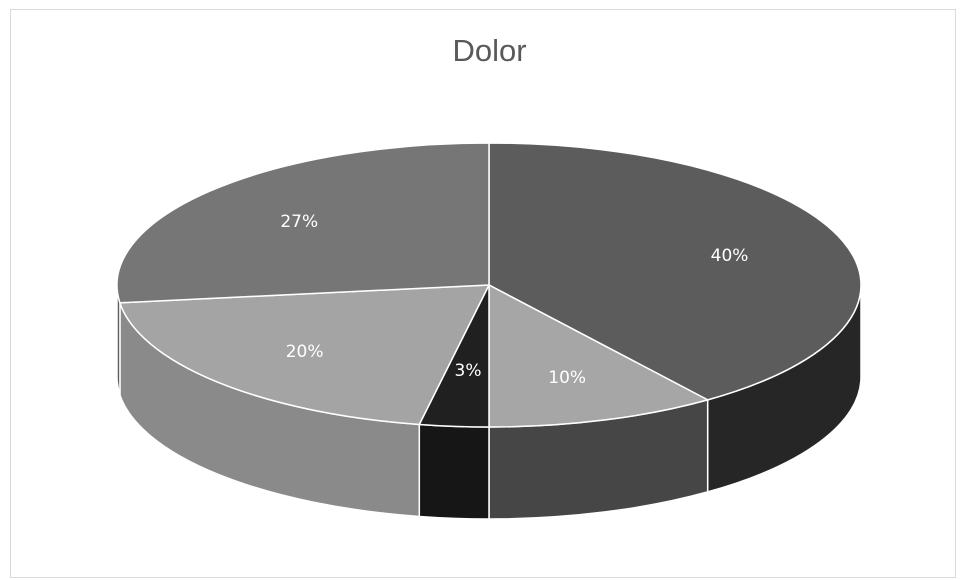 Image resolution: width=961 pixels, height=580 pixels. Describe the element at coordinates (299, 222) in the screenshot. I see `pie-slice-label-5: 27%` at that location.